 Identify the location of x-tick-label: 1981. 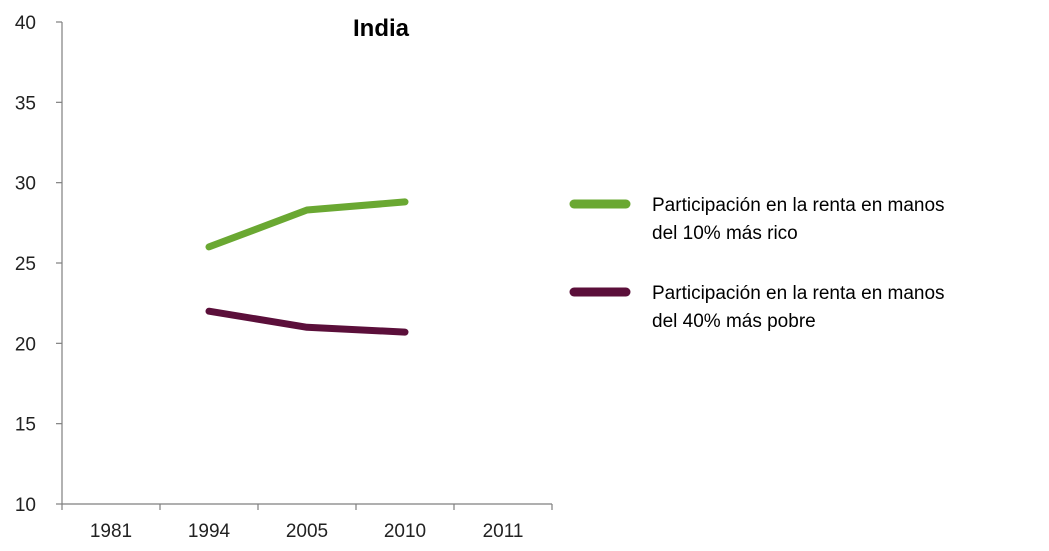
(111, 531).